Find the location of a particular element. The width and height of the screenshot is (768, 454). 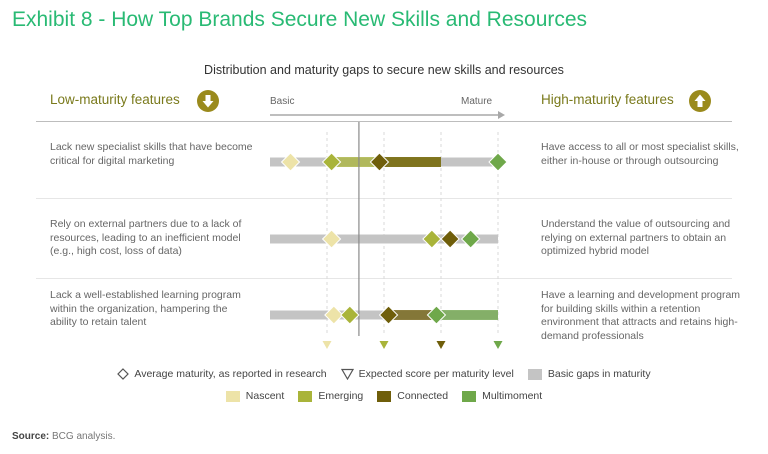

legend-levels: Nascent Emerging Connected Multimoment is located at coordinates (384, 396).